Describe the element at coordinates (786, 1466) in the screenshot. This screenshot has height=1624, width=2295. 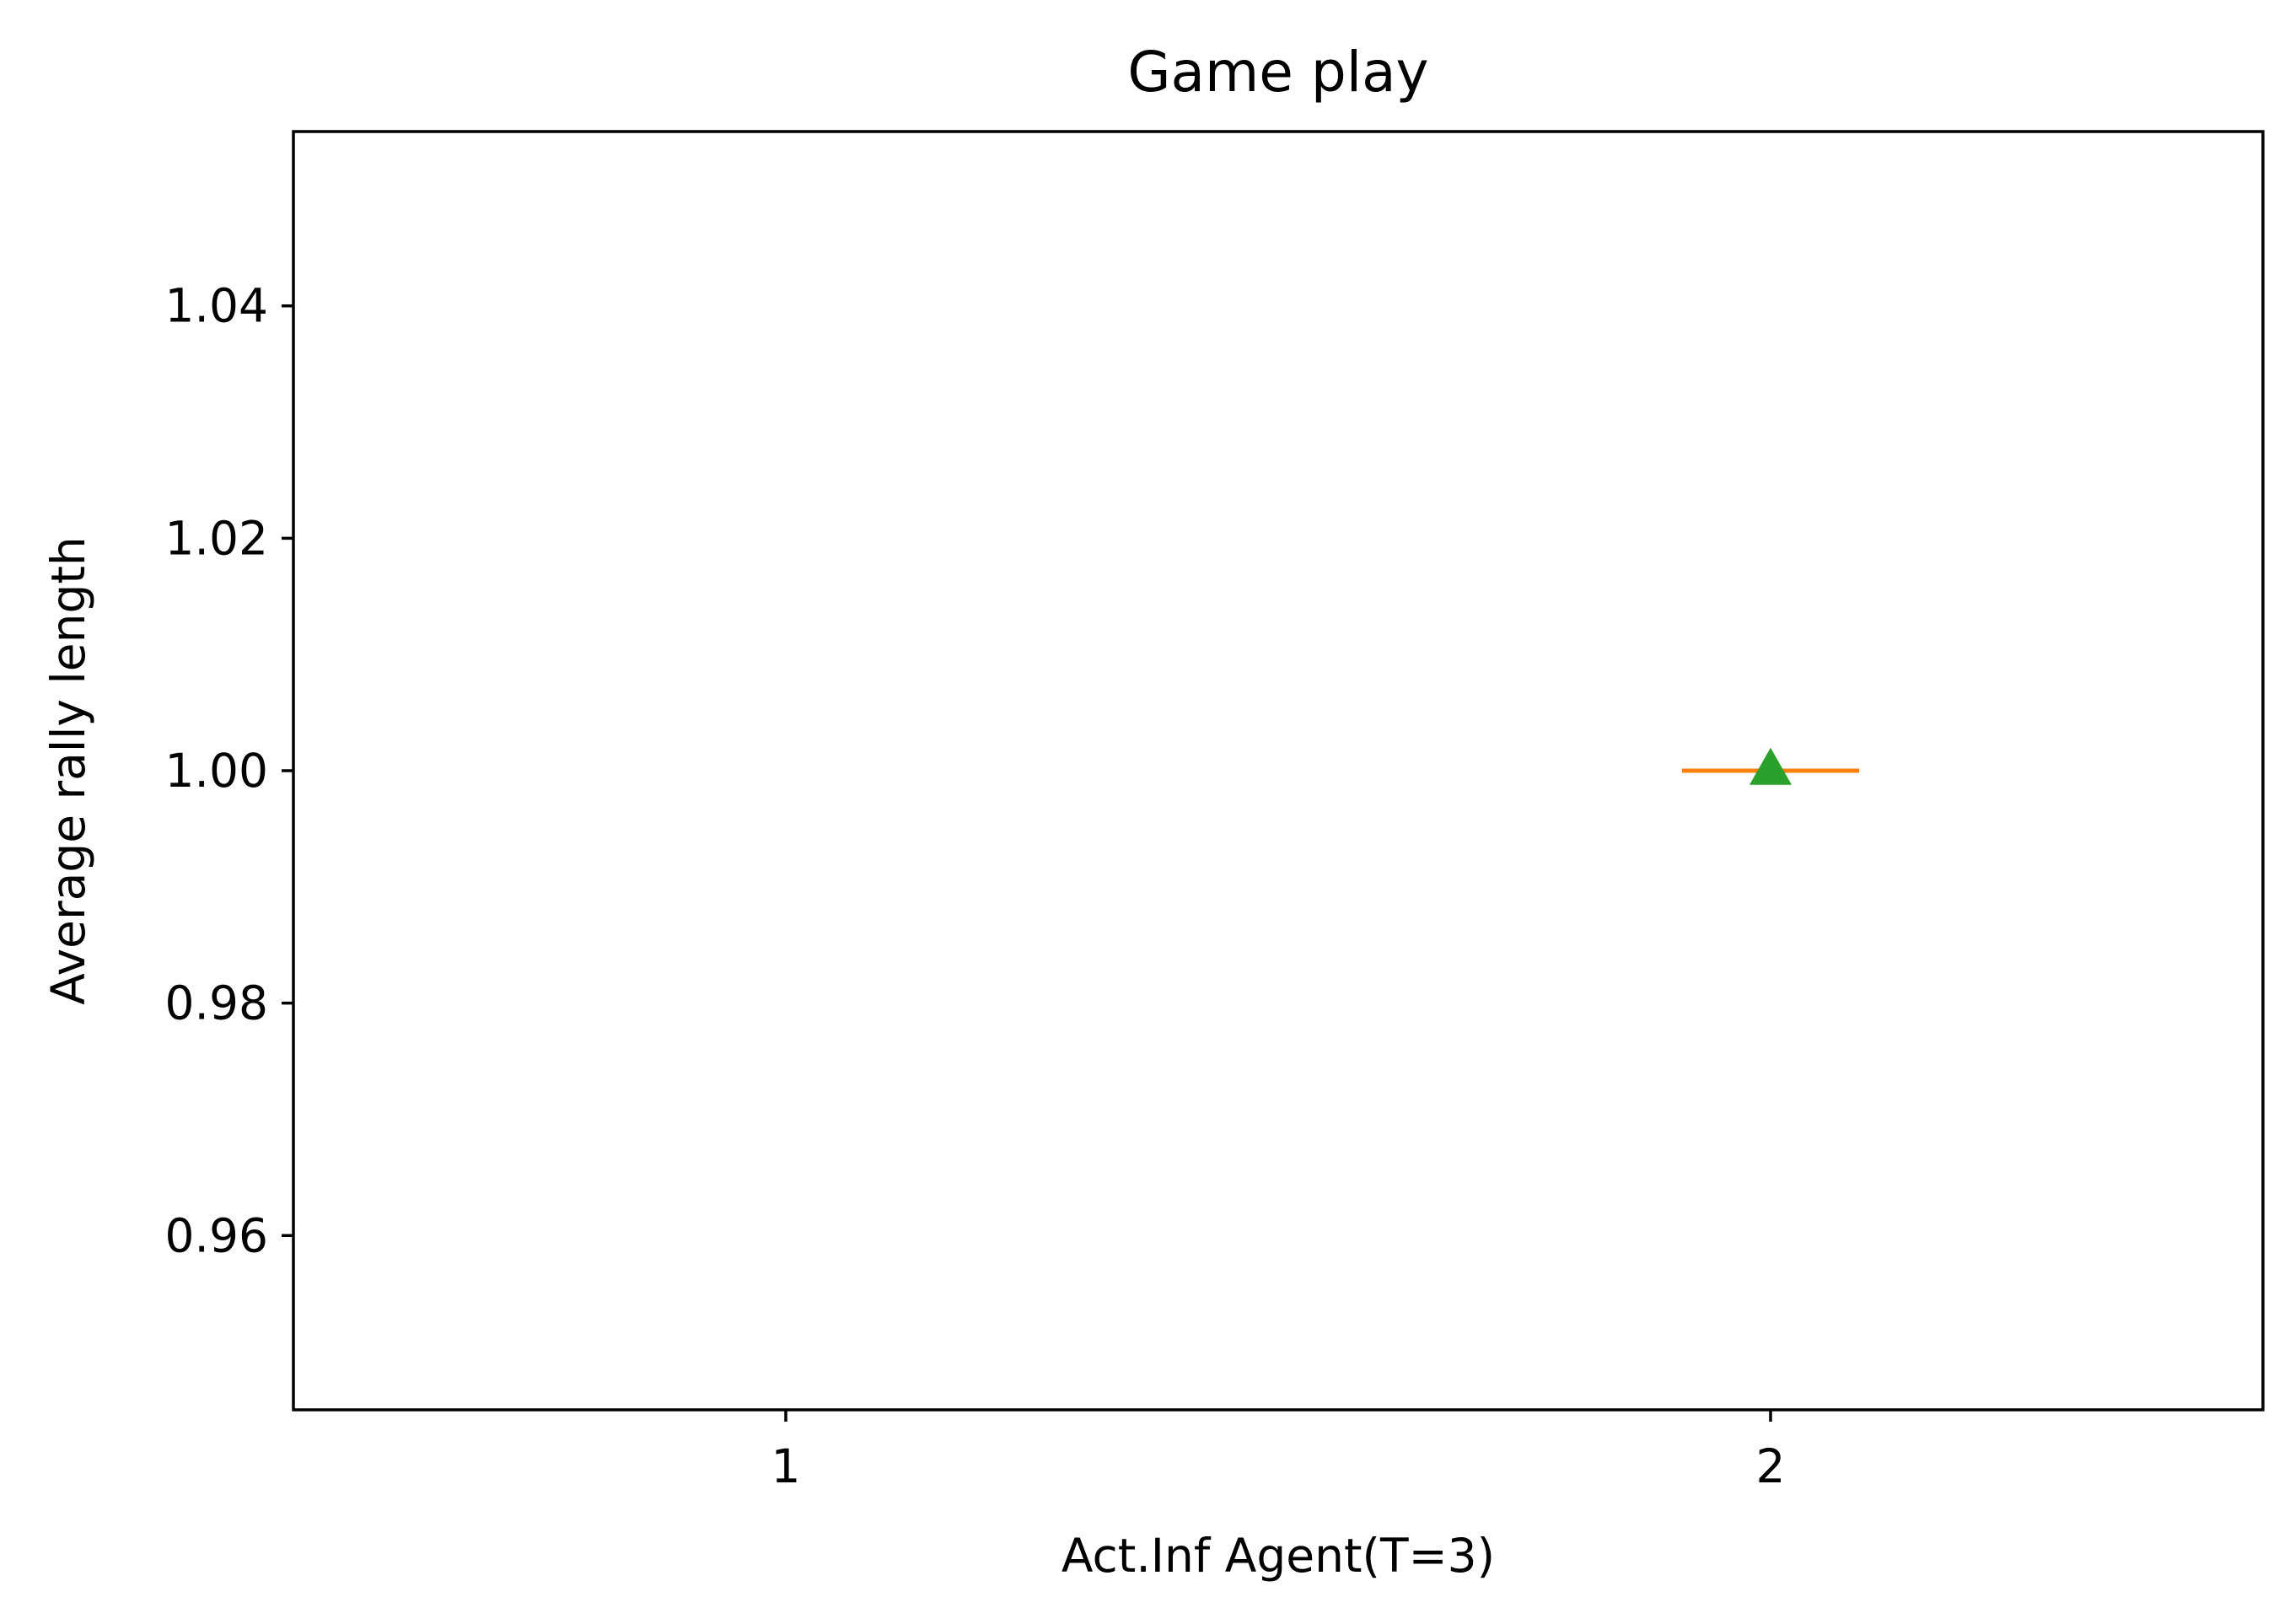
I see `x-tick-label: 1` at that location.